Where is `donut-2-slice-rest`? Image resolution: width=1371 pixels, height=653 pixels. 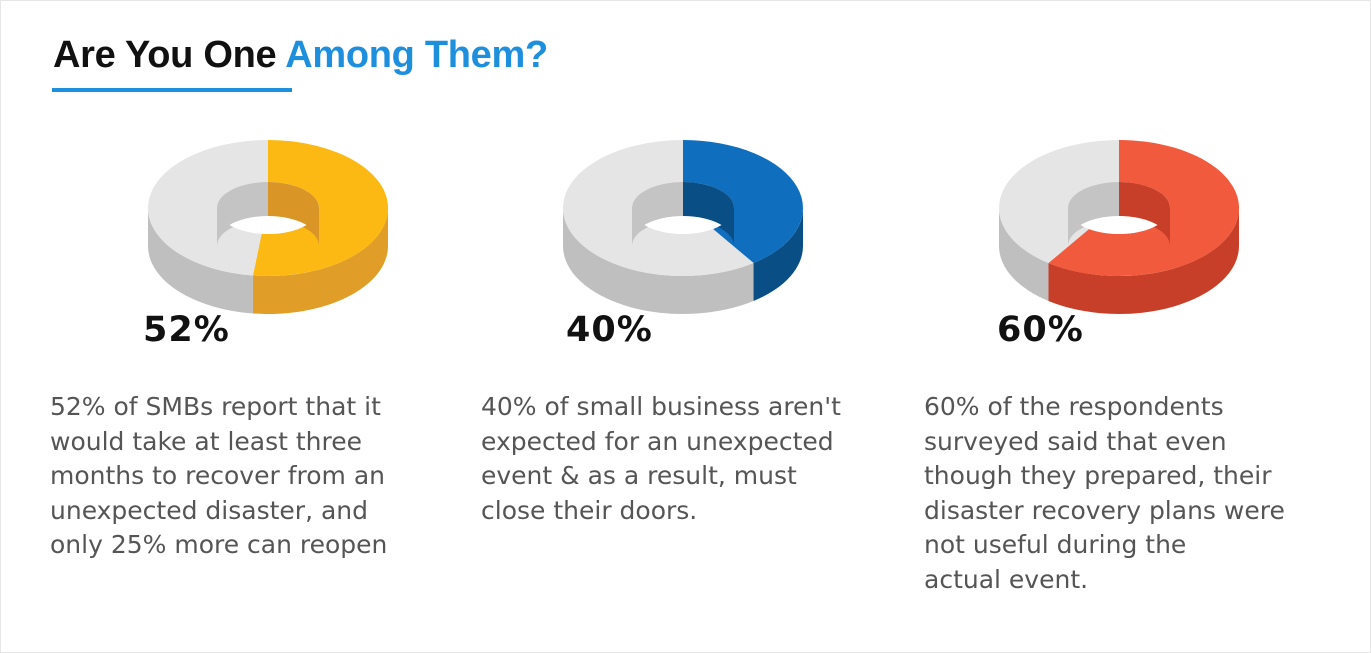
donut-2-slice-rest is located at coordinates (658, 208).